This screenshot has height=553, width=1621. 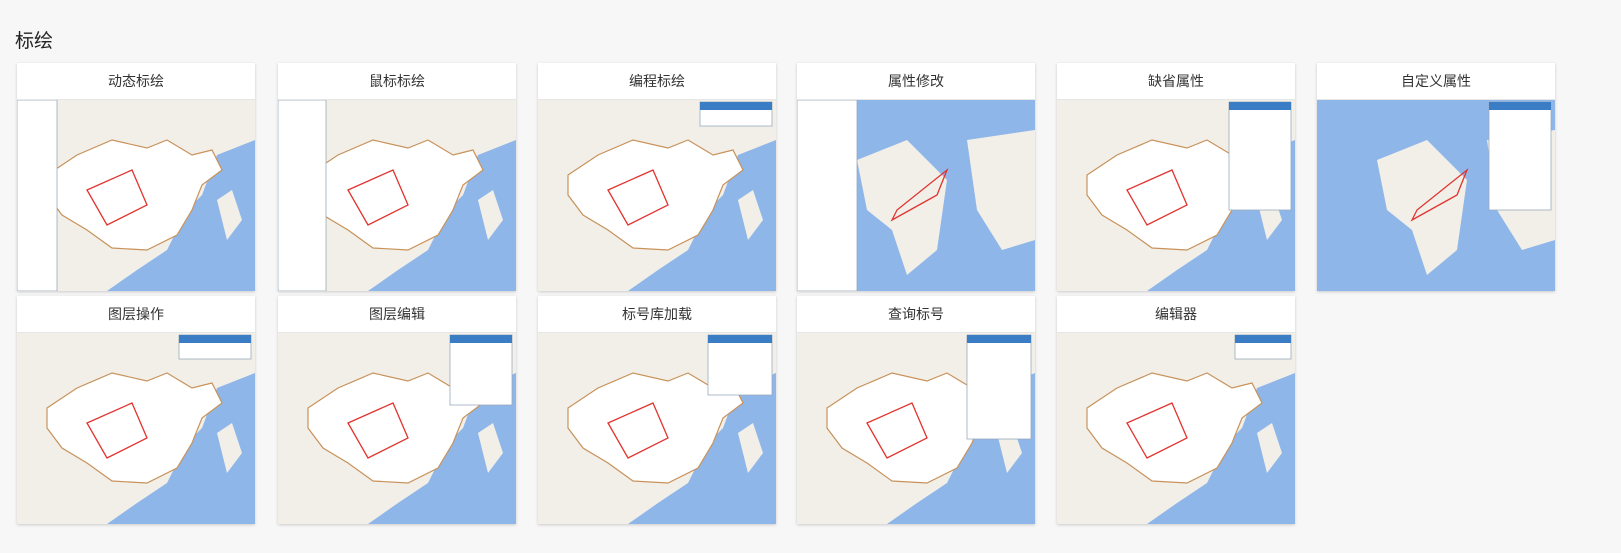 What do you see at coordinates (1436, 81) in the screenshot?
I see `card-title: 自定义属性` at bounding box center [1436, 81].